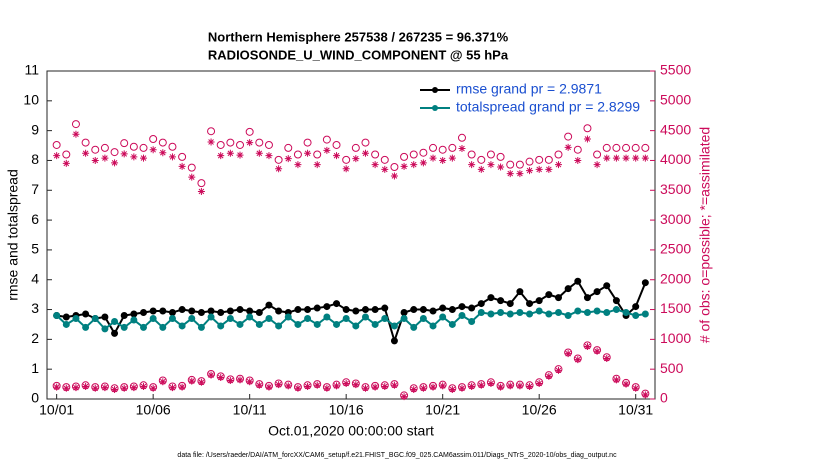 The image size is (830, 470). What do you see at coordinates (351, 431) in the screenshot?
I see `x-axis-label: Oct.01,2020 00:00:00 start` at bounding box center [351, 431].